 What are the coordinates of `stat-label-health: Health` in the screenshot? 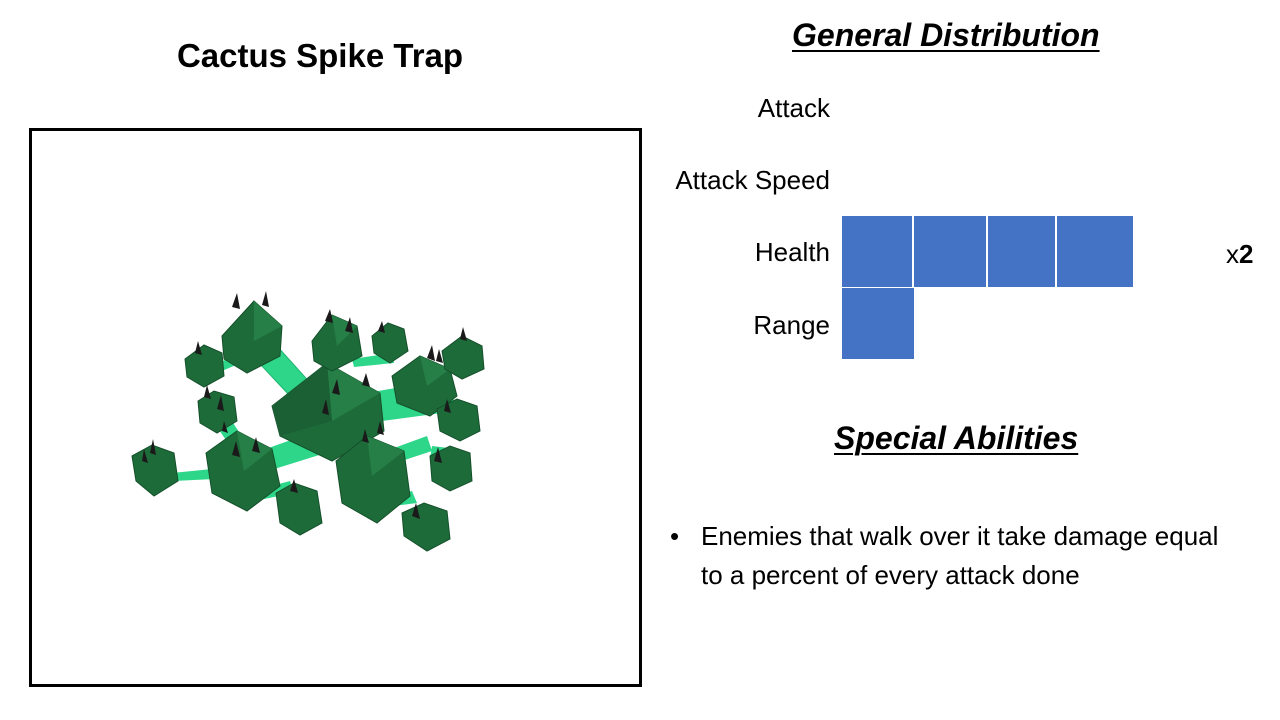 It's located at (792, 252).